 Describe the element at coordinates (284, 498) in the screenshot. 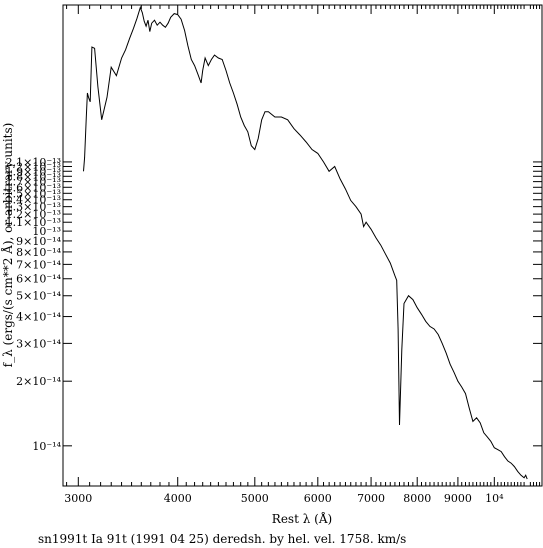

I see `x-axis-tick-labels: 3000 4000 5000 6000 7000 8000 9000 10⁴` at that location.